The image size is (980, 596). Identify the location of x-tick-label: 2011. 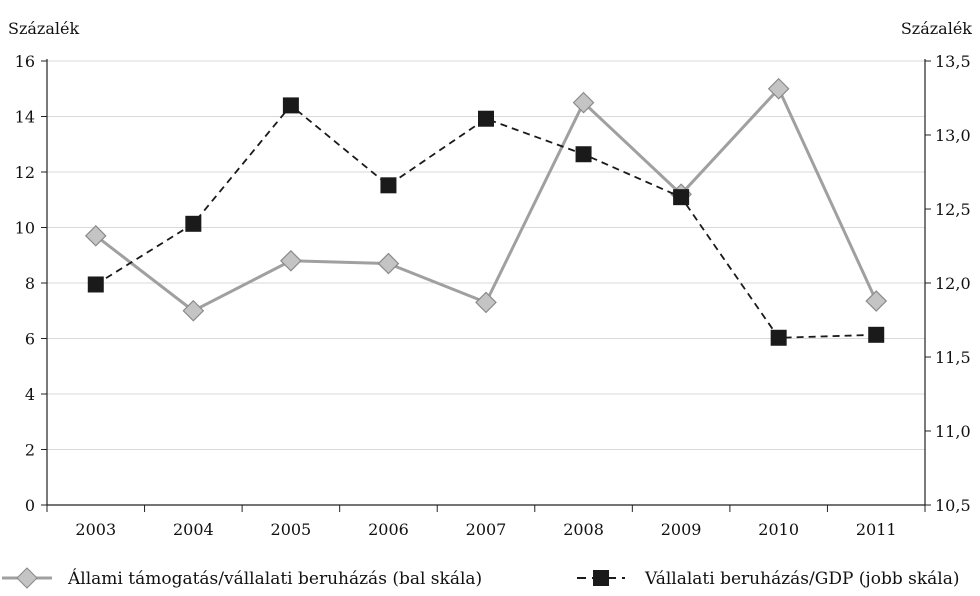
(876, 529).